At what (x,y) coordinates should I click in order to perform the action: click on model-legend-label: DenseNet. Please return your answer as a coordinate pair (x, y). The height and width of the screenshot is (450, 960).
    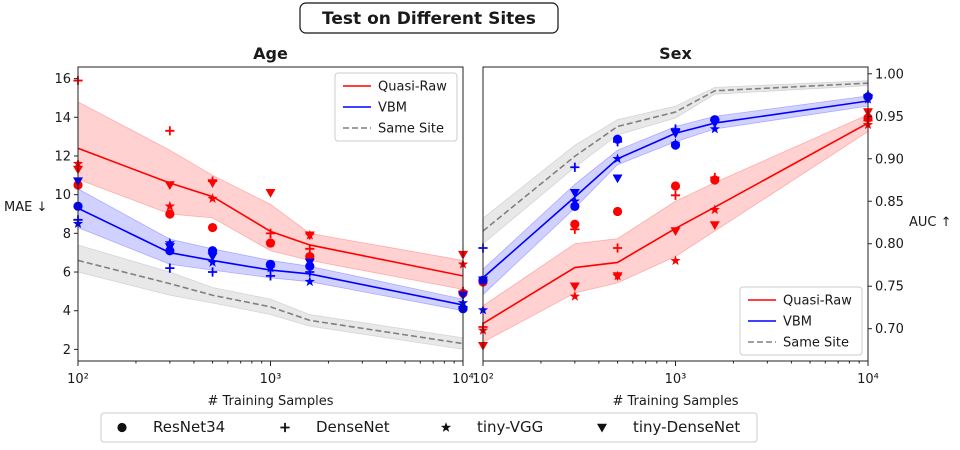
    Looking at the image, I should click on (353, 427).